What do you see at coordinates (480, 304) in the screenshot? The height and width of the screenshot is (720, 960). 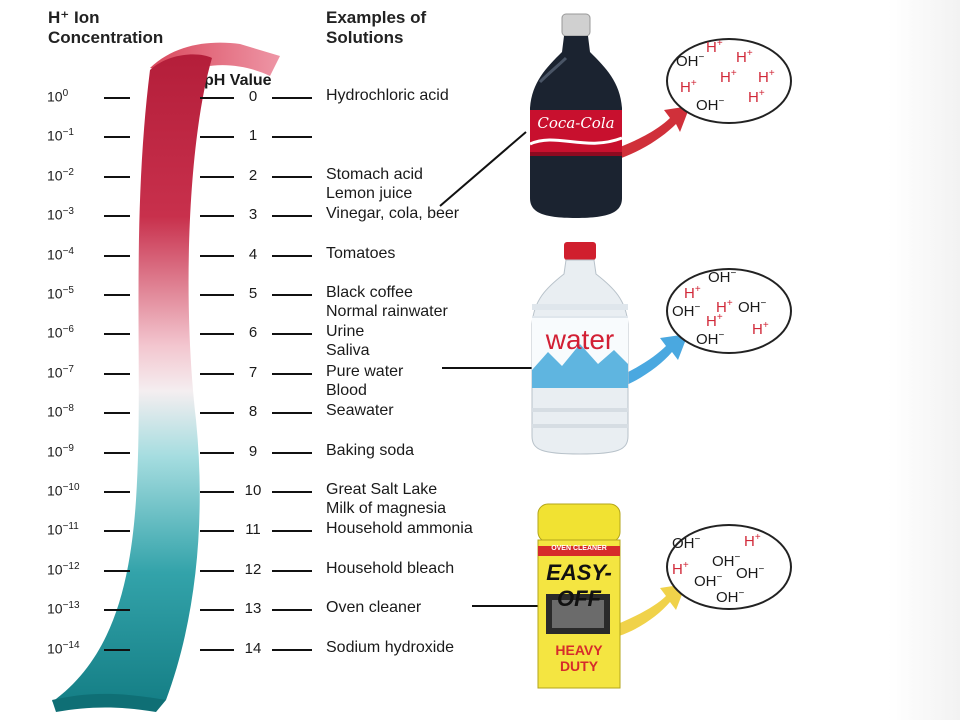 I see `ph-row-5: 10−5 5 Black coffee Normal rainwater` at bounding box center [480, 304].